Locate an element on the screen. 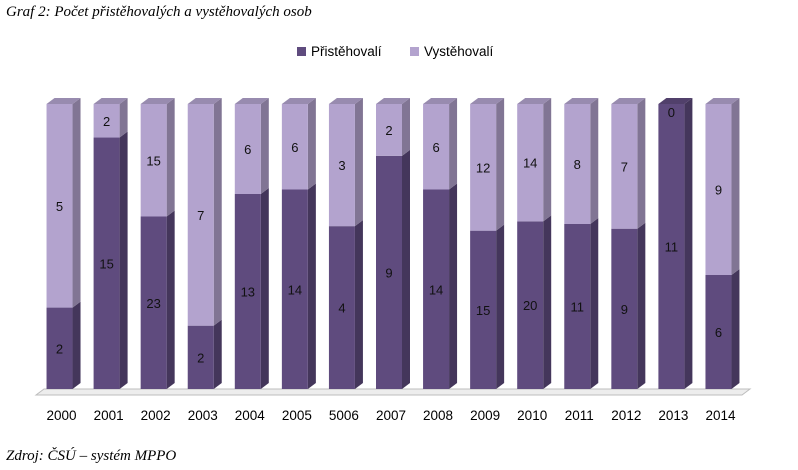  x-tick-2014: 2014 is located at coordinates (720, 415).